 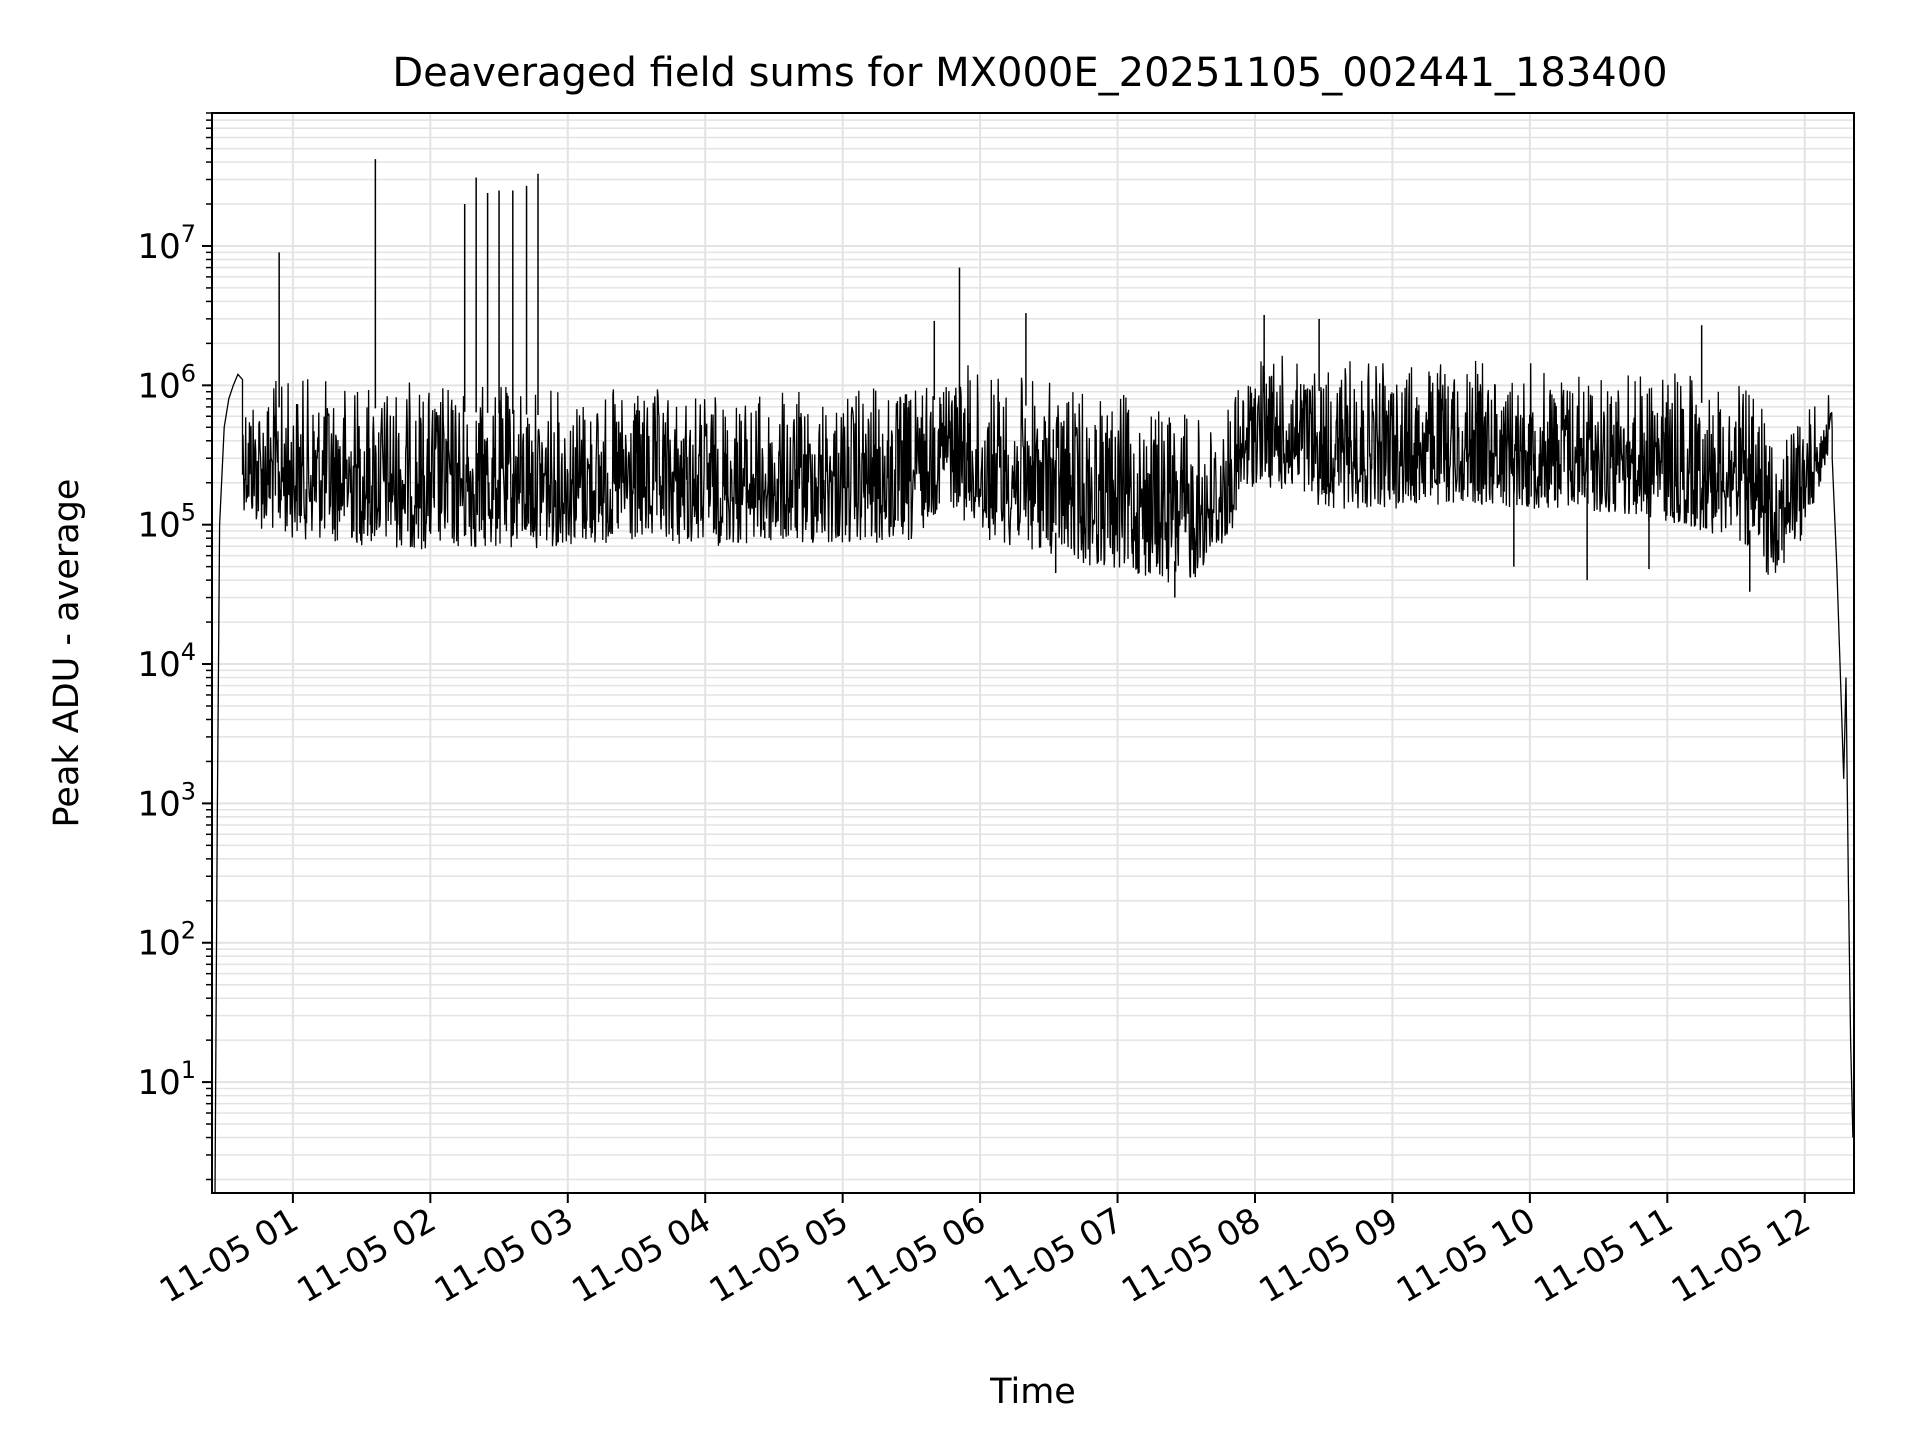 What do you see at coordinates (1032, 1392) in the screenshot?
I see `x-axis-label: Time` at bounding box center [1032, 1392].